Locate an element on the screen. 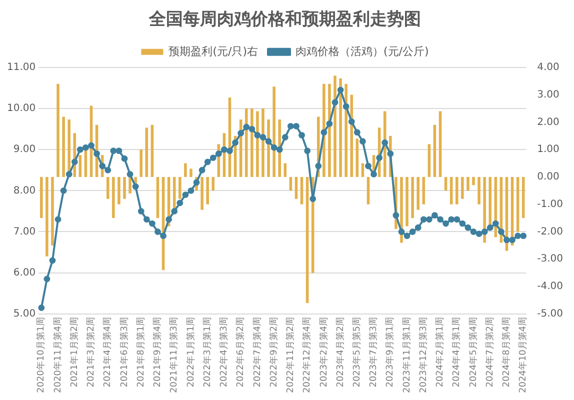 The width and height of the screenshot is (574, 400). y2-tick-label: -2.00 is located at coordinates (550, 232).